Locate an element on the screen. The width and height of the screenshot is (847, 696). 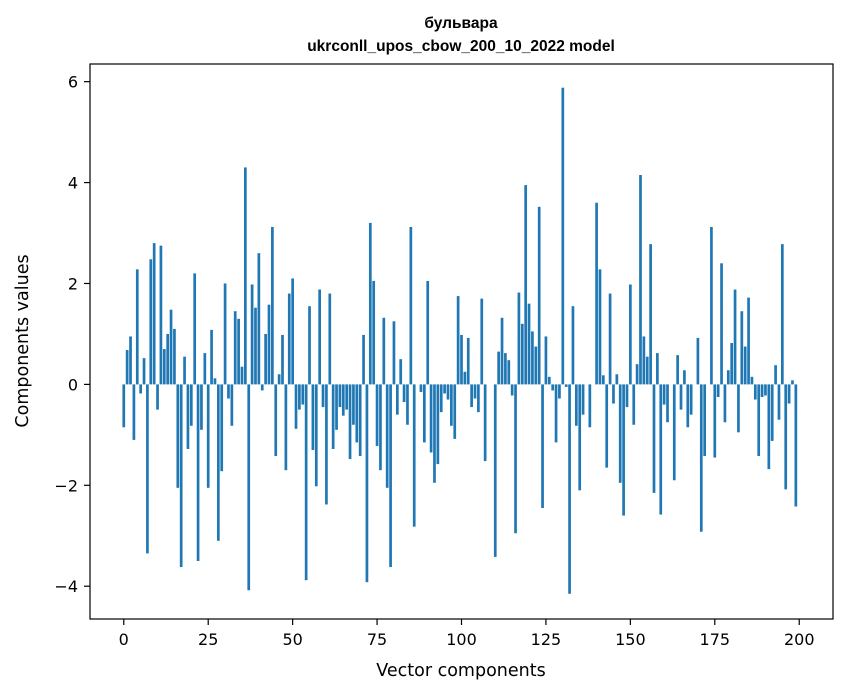
y-tick-label: −4 is located at coordinates (66, 586).